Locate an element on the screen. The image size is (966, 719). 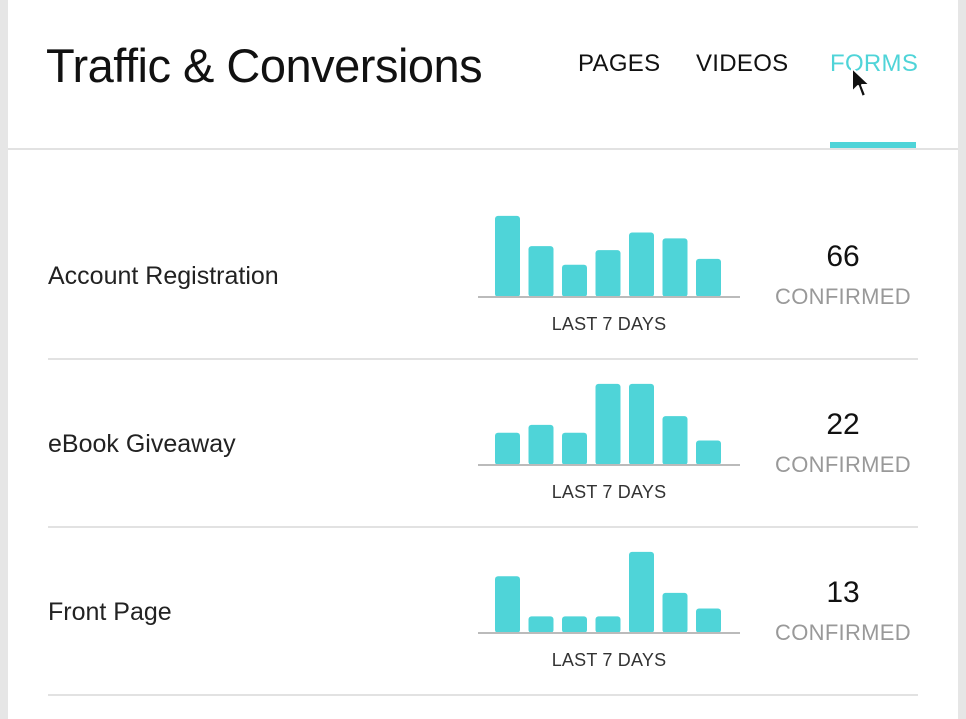
arrow-cursor-icon is located at coordinates (861, 82).